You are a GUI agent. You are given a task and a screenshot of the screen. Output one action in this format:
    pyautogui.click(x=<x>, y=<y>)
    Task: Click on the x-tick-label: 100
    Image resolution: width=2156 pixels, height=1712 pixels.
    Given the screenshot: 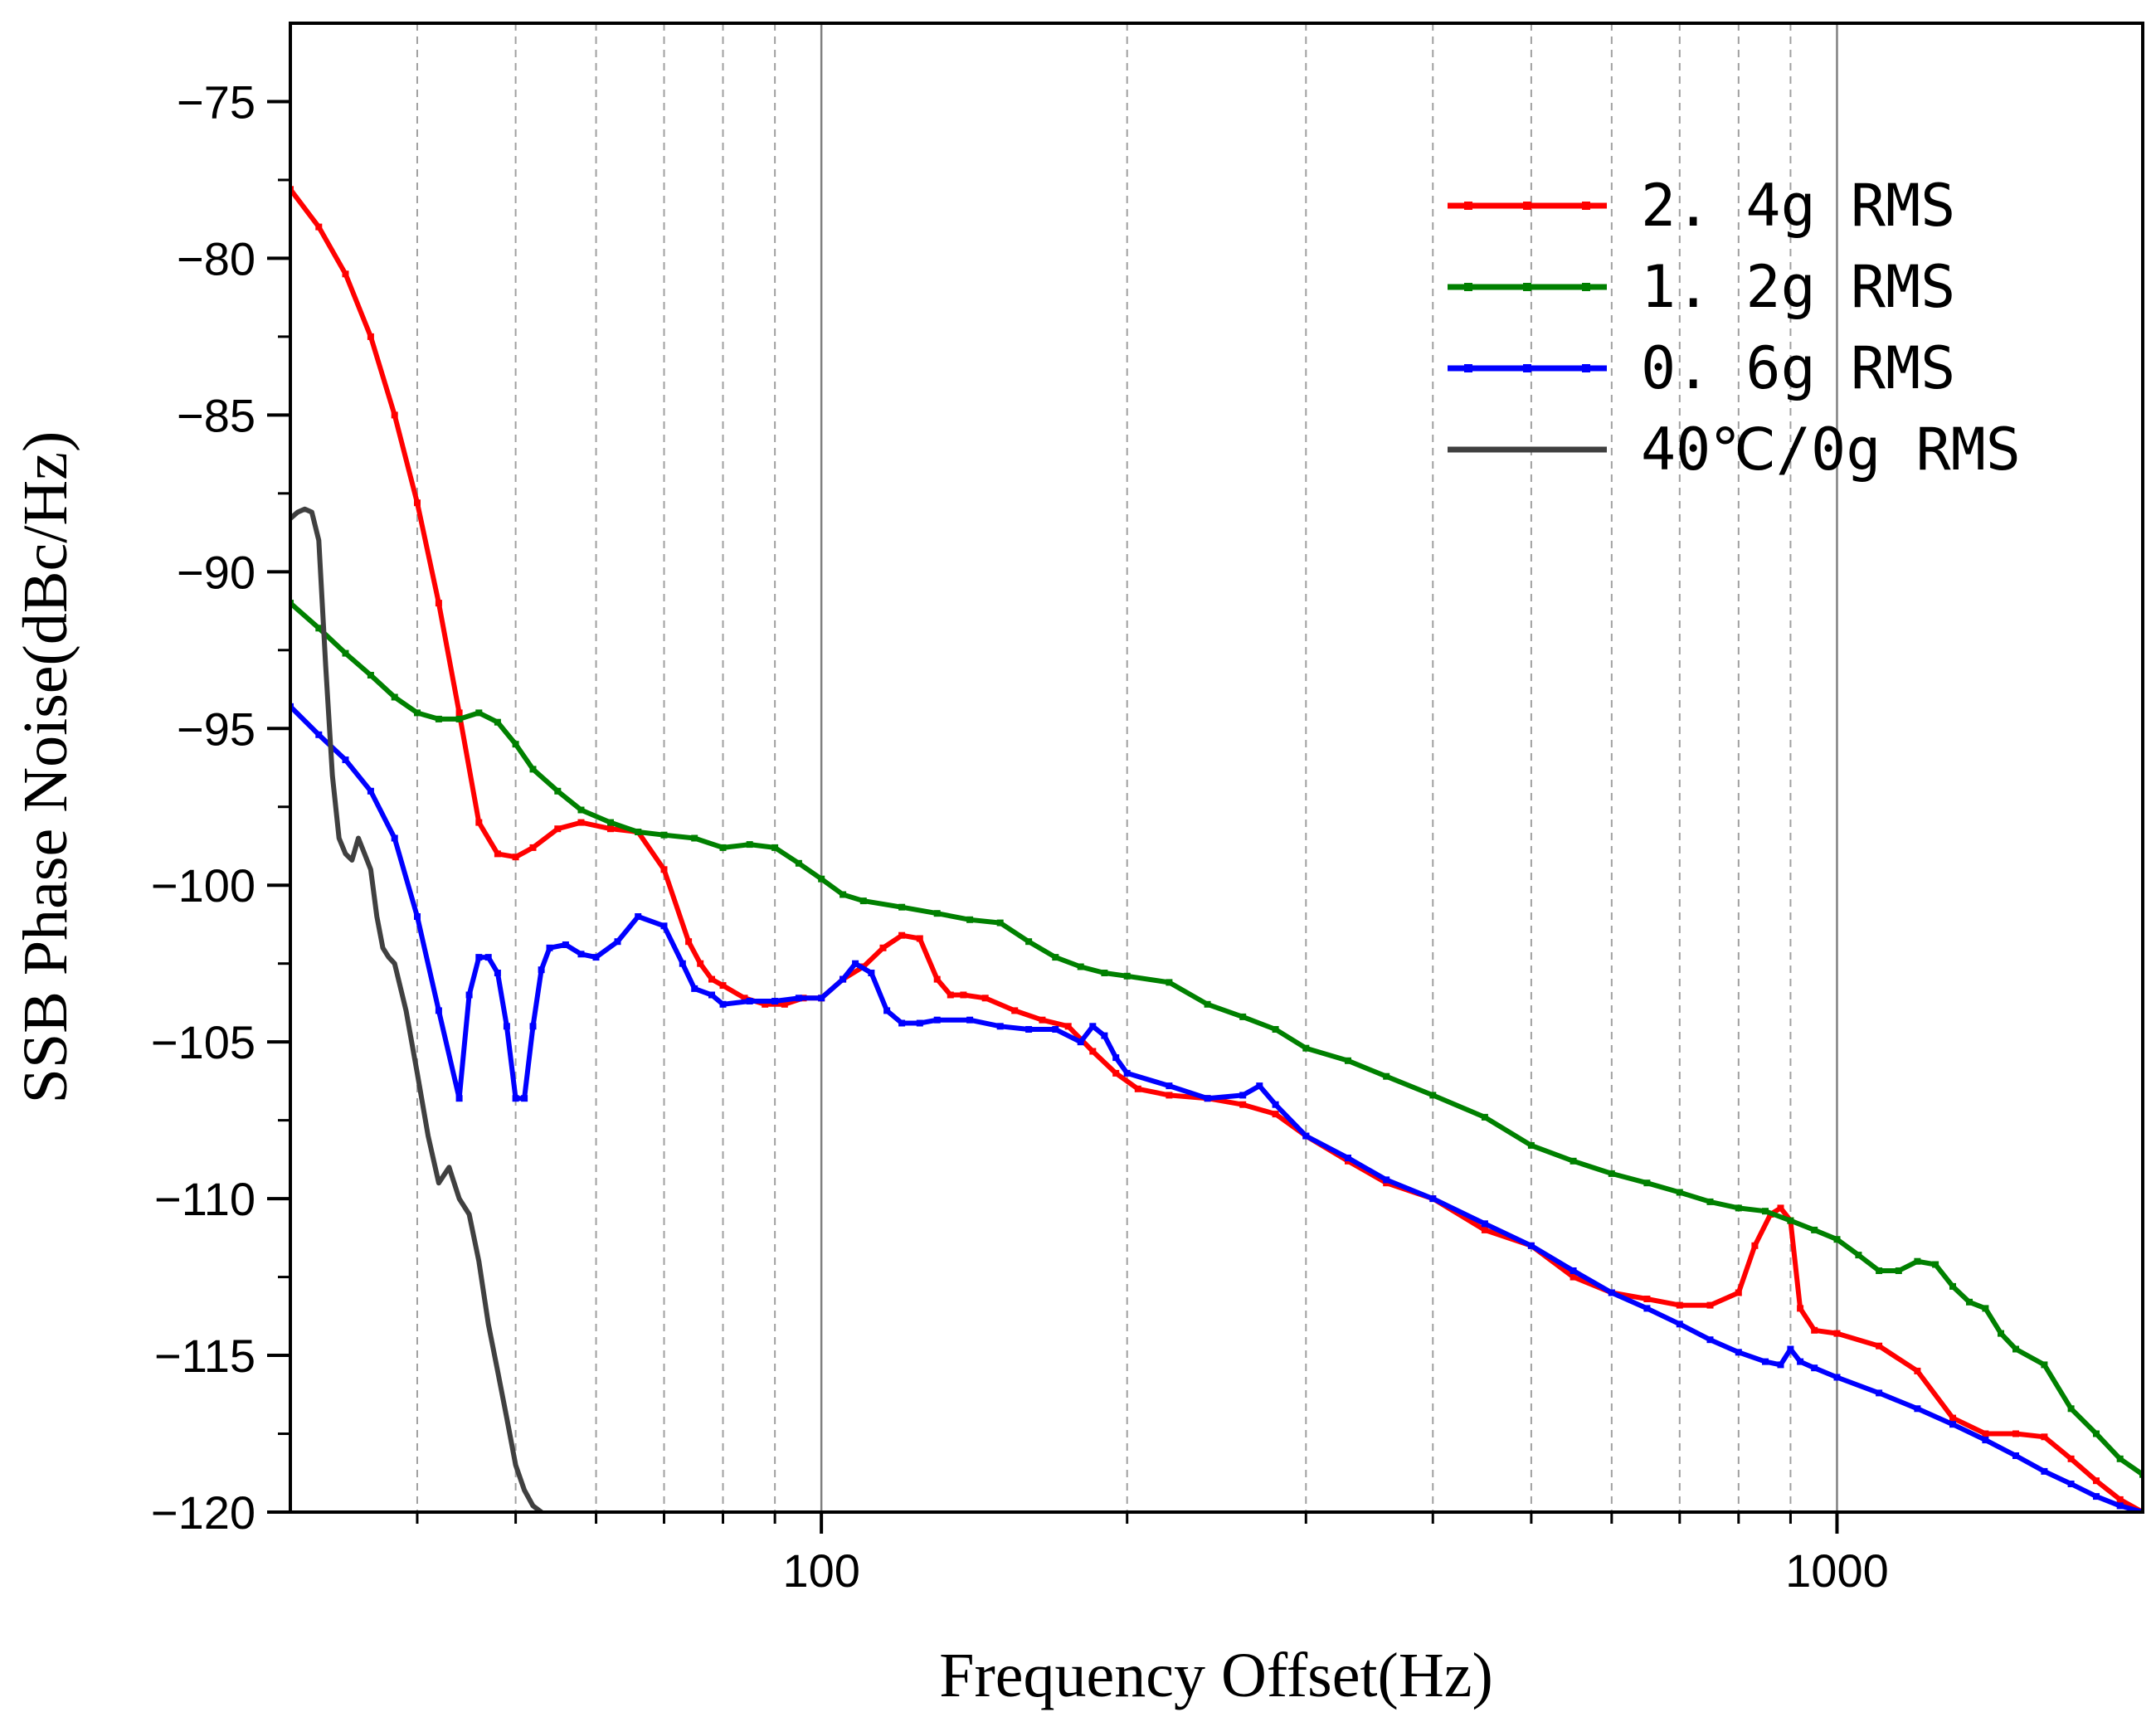 What is the action you would take?
    pyautogui.click(x=820, y=1571)
    